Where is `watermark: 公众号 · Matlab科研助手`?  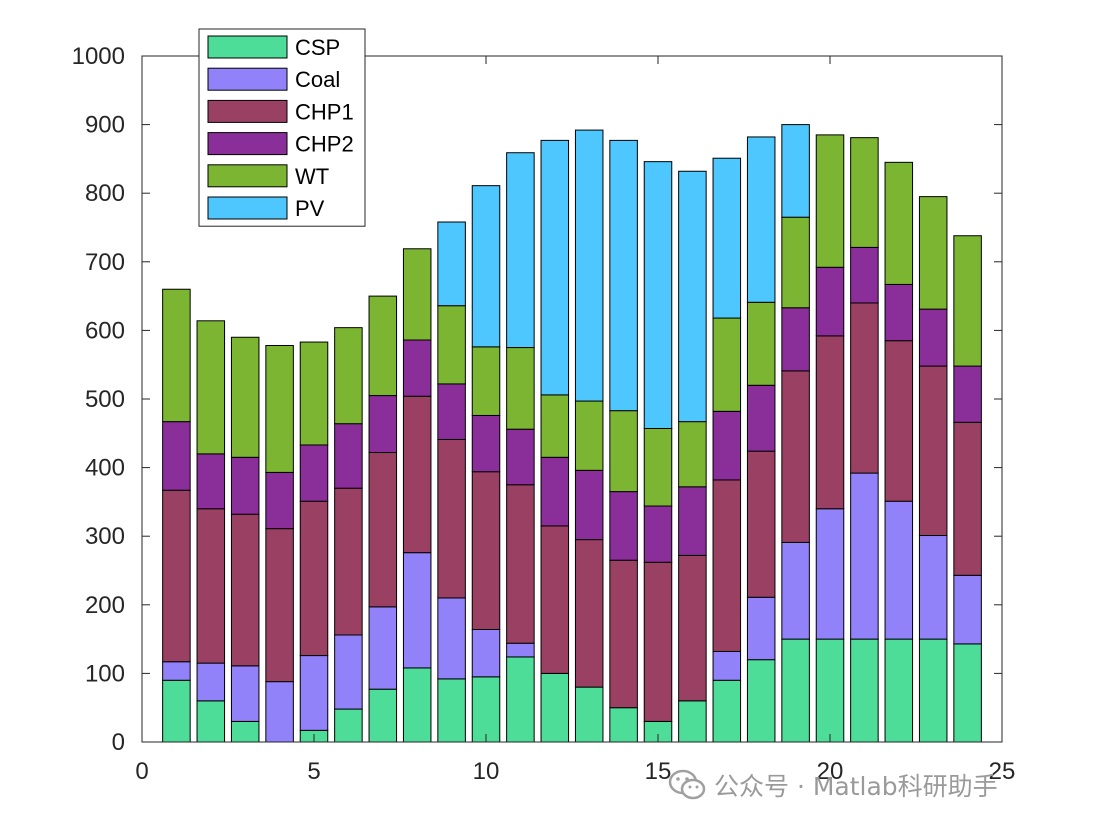
watermark: 公众号 · Matlab科研助手 is located at coordinates (833, 785).